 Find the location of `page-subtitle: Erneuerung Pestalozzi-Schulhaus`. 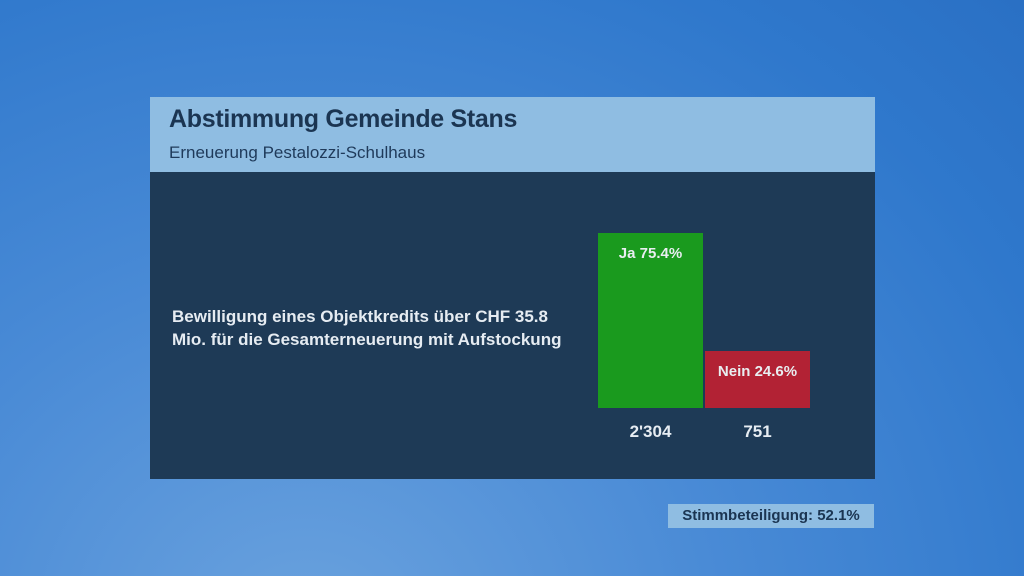

page-subtitle: Erneuerung Pestalozzi-Schulhaus is located at coordinates (297, 152).